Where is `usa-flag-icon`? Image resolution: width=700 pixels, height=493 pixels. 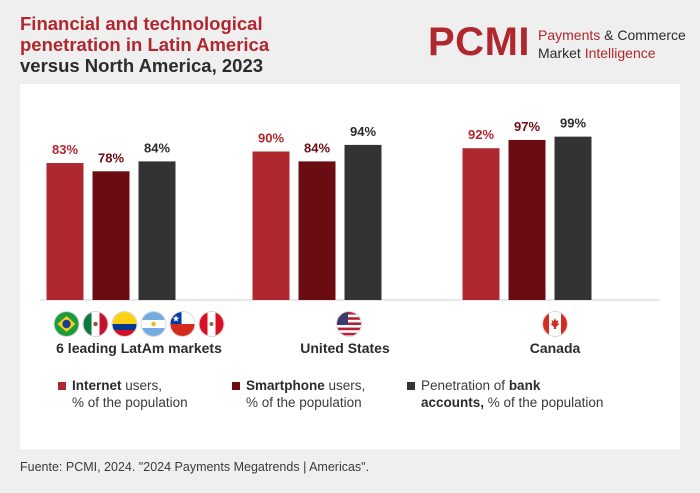
usa-flag-icon is located at coordinates (349, 324).